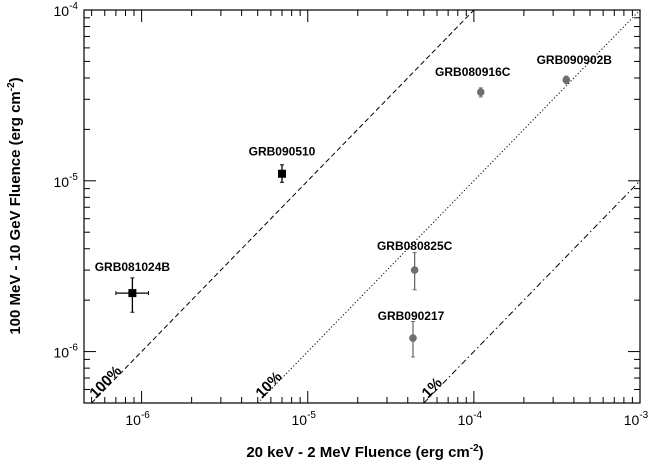 The image size is (667, 464). What do you see at coordinates (364, 452) in the screenshot?
I see `x-axis-title: 20 keV - 2 MeV Fluence (erg cm-2)` at bounding box center [364, 452].